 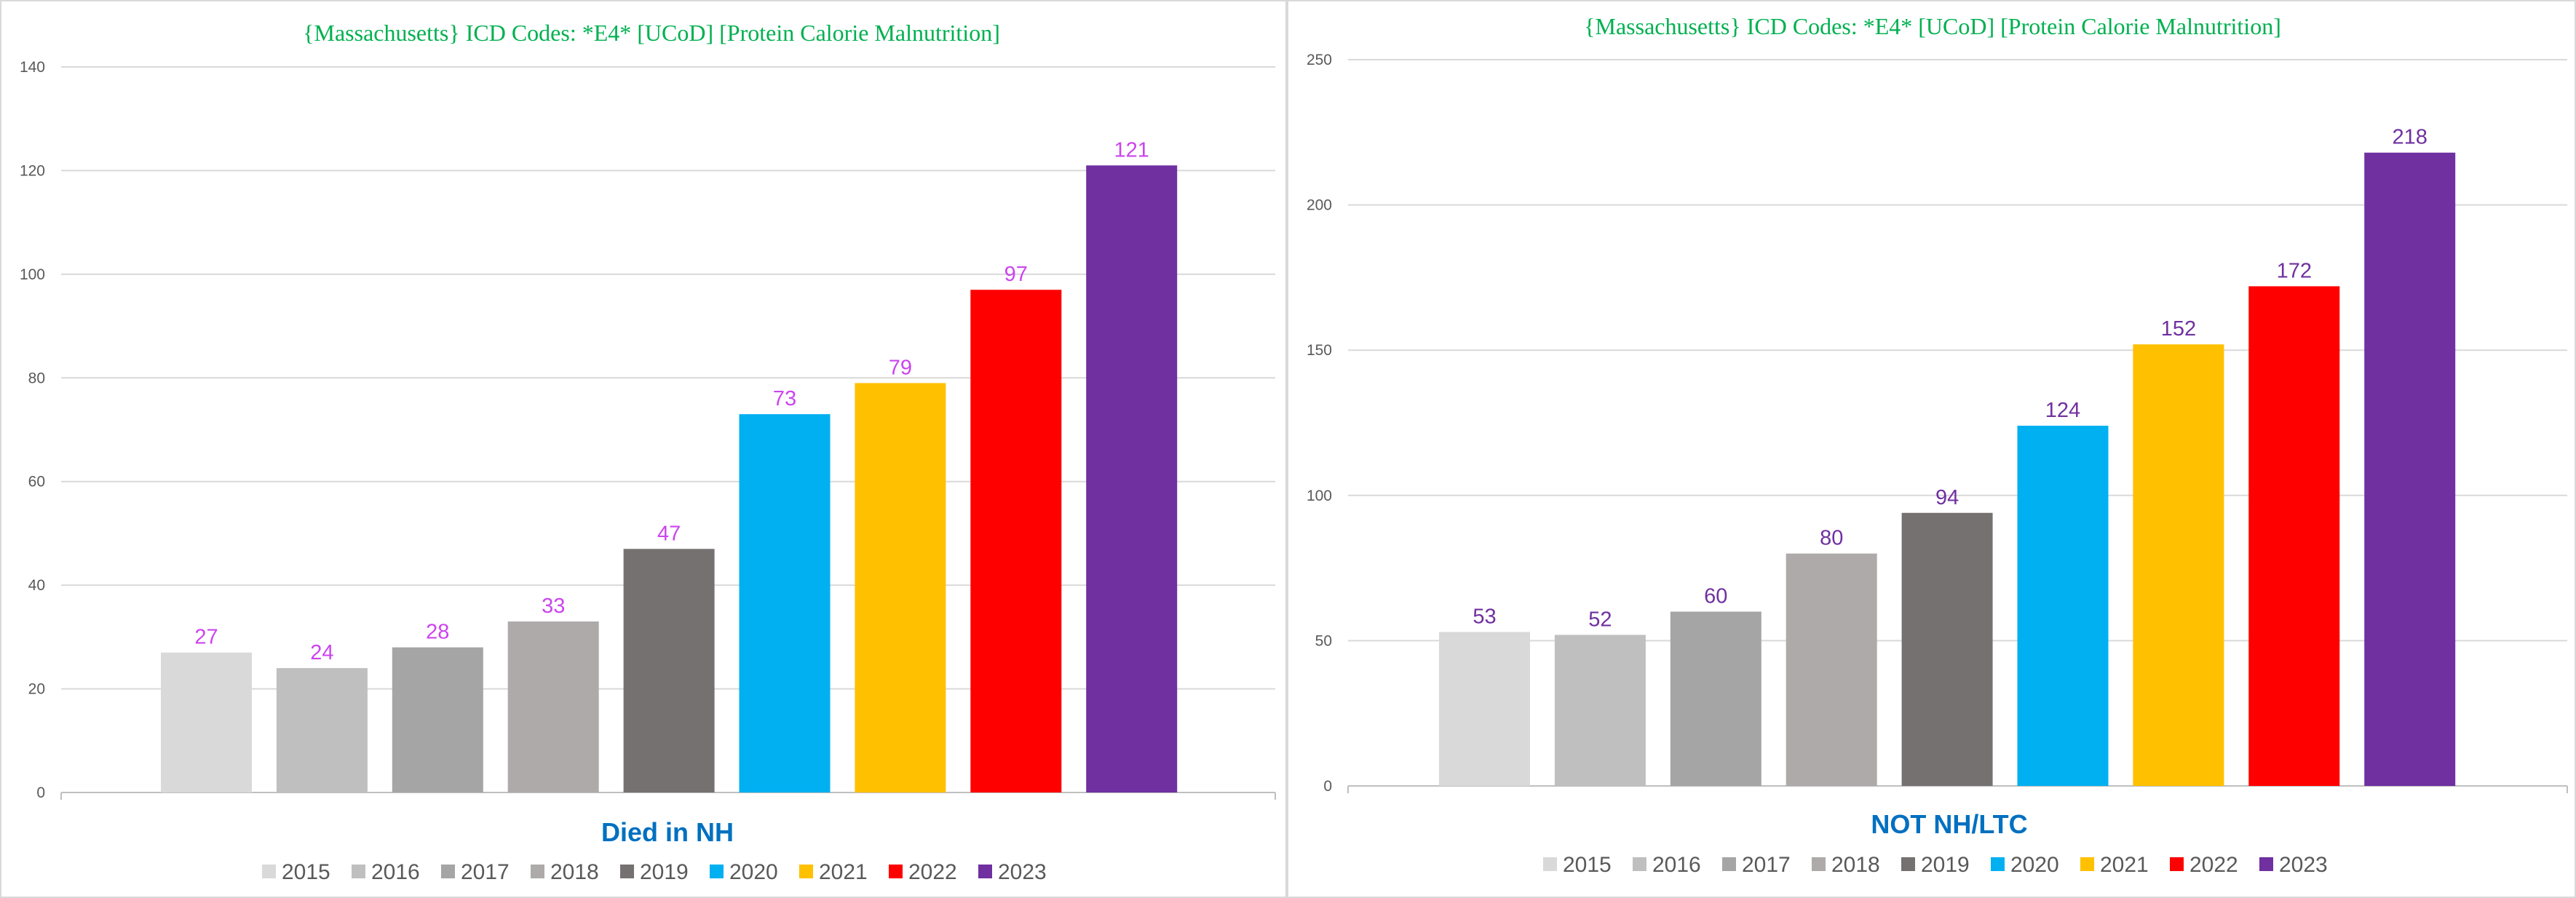 I want to click on data-label-2017: 60, so click(x=1715, y=596).